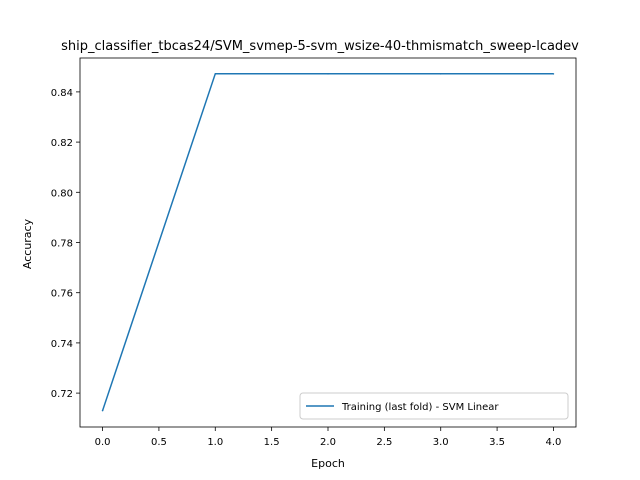 The height and width of the screenshot is (480, 640). I want to click on x-axis-label: Epoch, so click(328, 463).